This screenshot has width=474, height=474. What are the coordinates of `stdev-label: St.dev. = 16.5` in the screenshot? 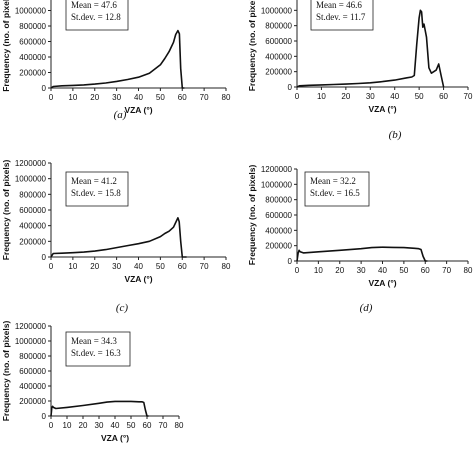 It's located at (335, 193).